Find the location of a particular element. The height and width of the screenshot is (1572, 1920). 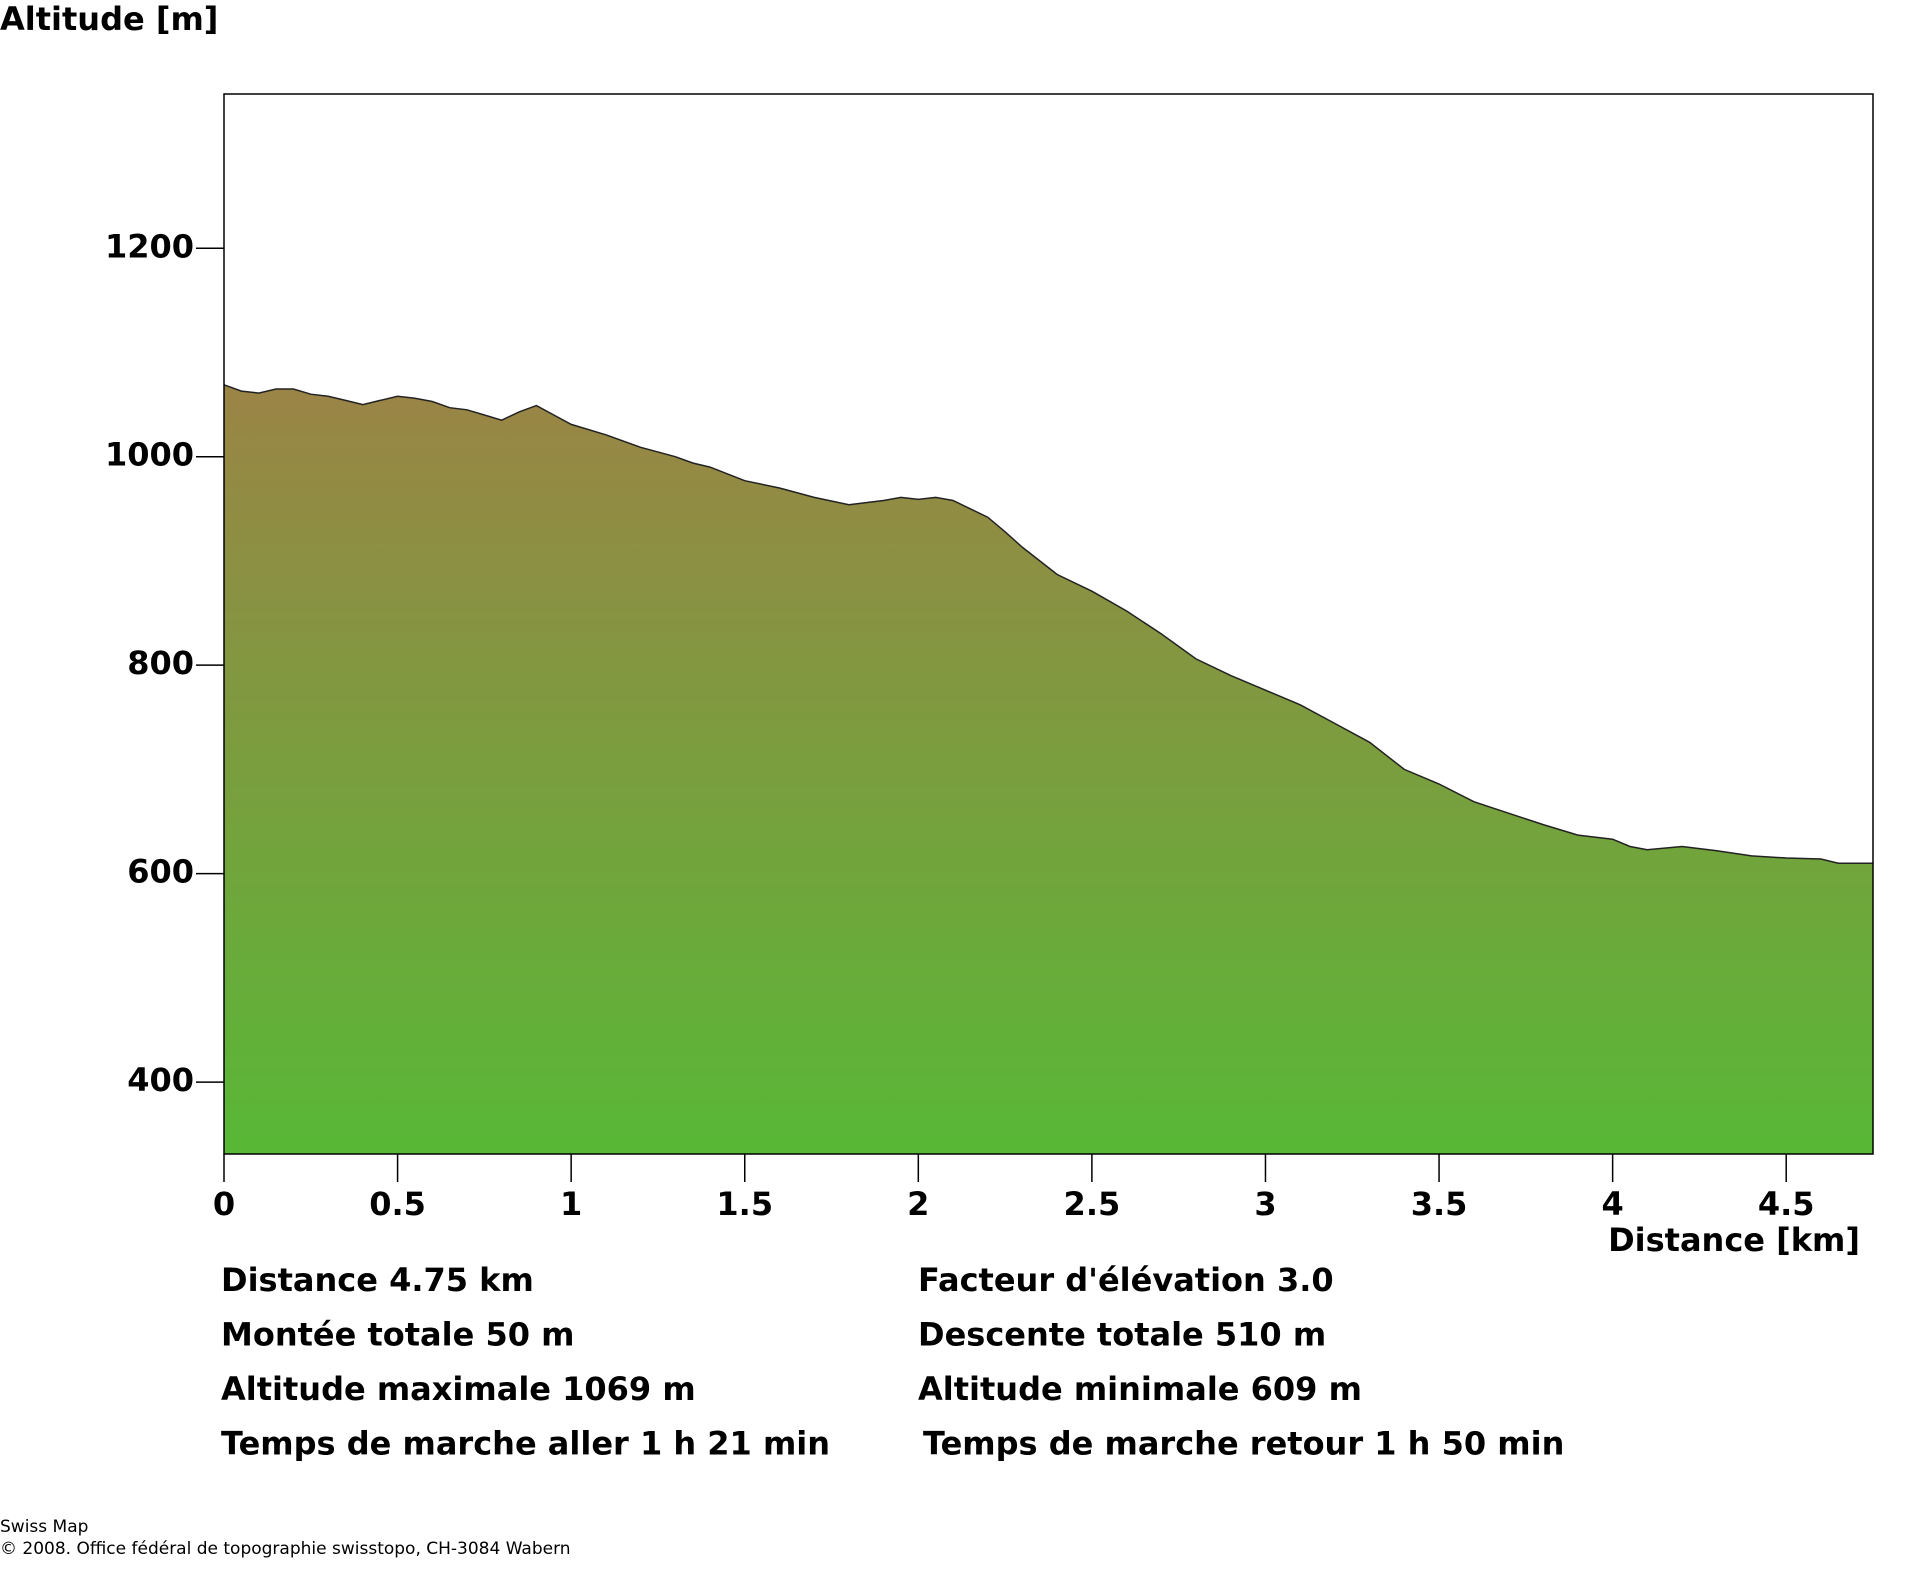

stat: Distance 4.75 km is located at coordinates (377, 1280).